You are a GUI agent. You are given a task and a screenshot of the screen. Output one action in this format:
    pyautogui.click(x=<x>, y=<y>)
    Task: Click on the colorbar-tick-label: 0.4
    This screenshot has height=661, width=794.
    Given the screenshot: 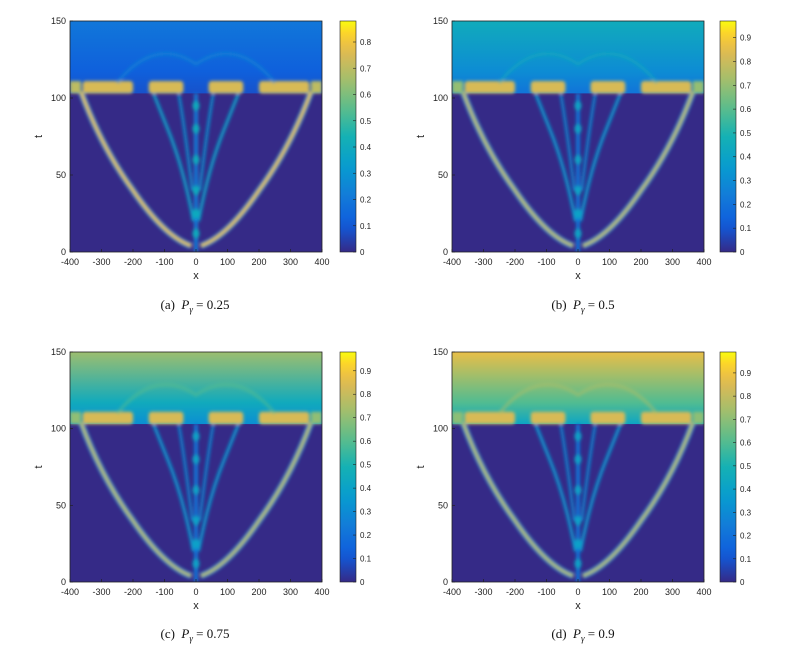 What is the action you would take?
    pyautogui.click(x=746, y=489)
    